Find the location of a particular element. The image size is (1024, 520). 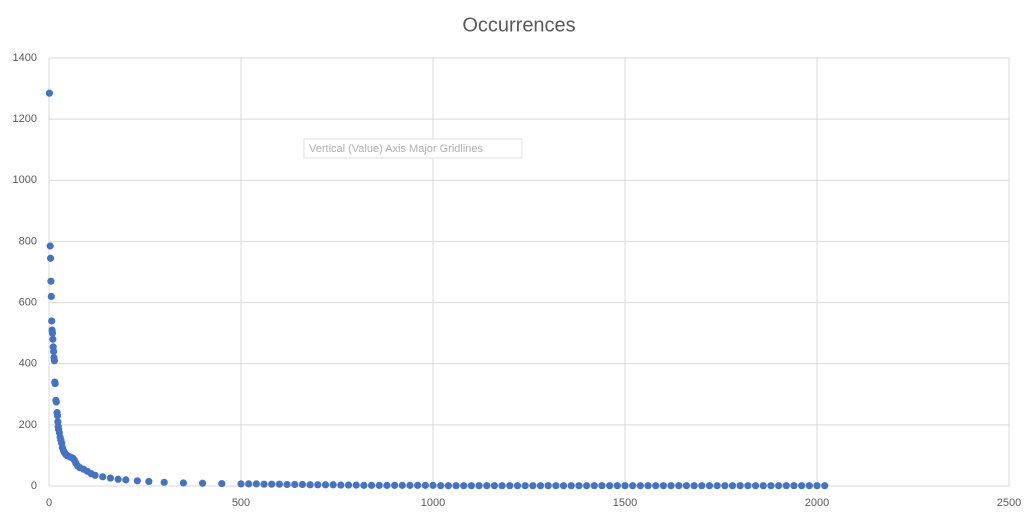

y-tick-label: 1400 is located at coordinates (25, 58).